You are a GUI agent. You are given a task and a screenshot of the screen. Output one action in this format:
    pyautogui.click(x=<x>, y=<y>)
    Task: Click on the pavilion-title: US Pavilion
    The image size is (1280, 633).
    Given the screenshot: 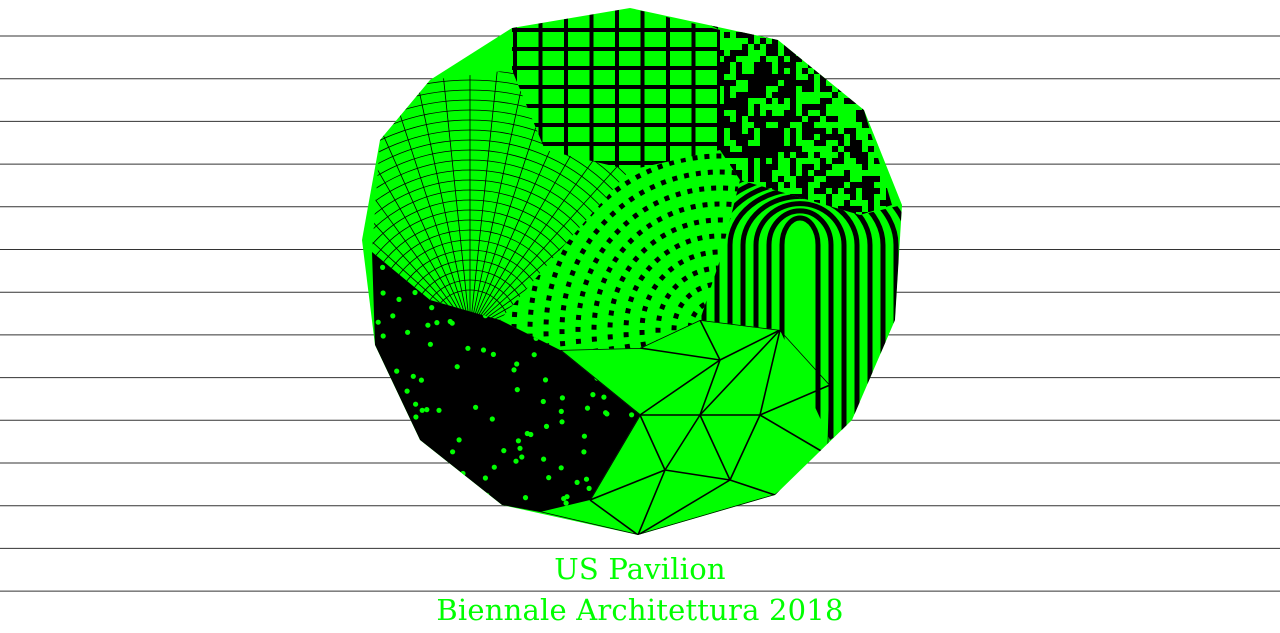 What is the action you would take?
    pyautogui.click(x=640, y=569)
    